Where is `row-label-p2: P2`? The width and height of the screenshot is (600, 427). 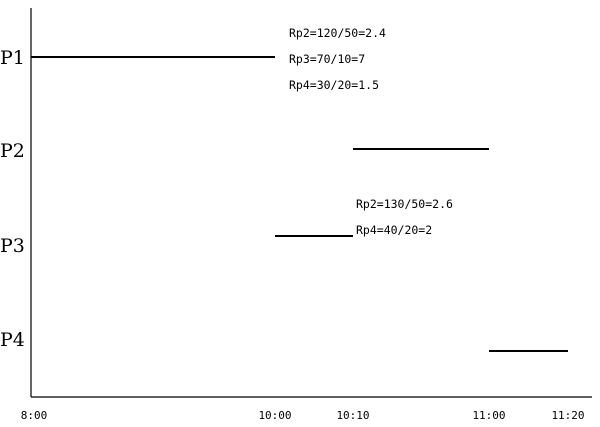
row-label-p2: P2 is located at coordinates (12, 151).